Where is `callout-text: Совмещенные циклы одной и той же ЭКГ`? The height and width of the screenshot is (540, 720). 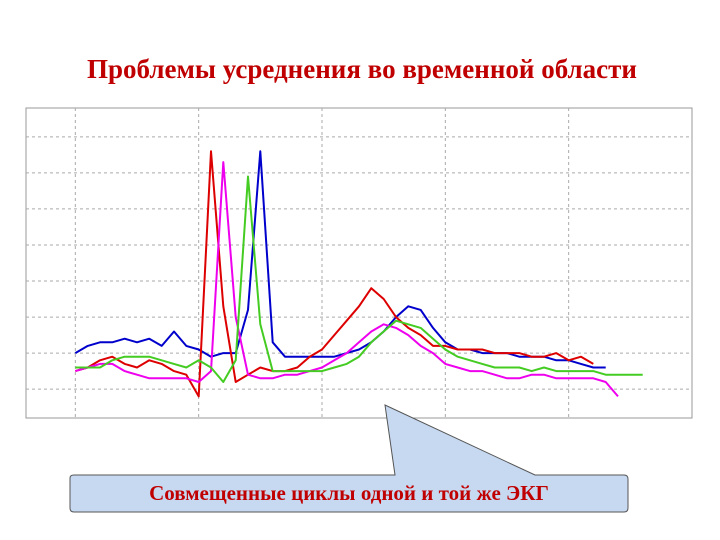 callout-text: Совмещенные циклы одной и той же ЭКГ is located at coordinates (349, 493).